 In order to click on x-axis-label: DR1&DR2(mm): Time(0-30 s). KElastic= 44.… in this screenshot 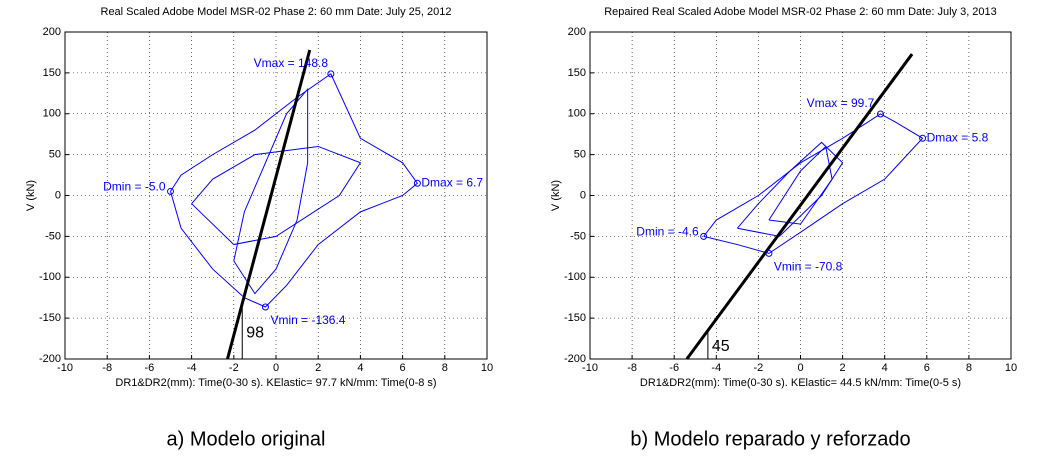, I will do `click(800, 383)`.